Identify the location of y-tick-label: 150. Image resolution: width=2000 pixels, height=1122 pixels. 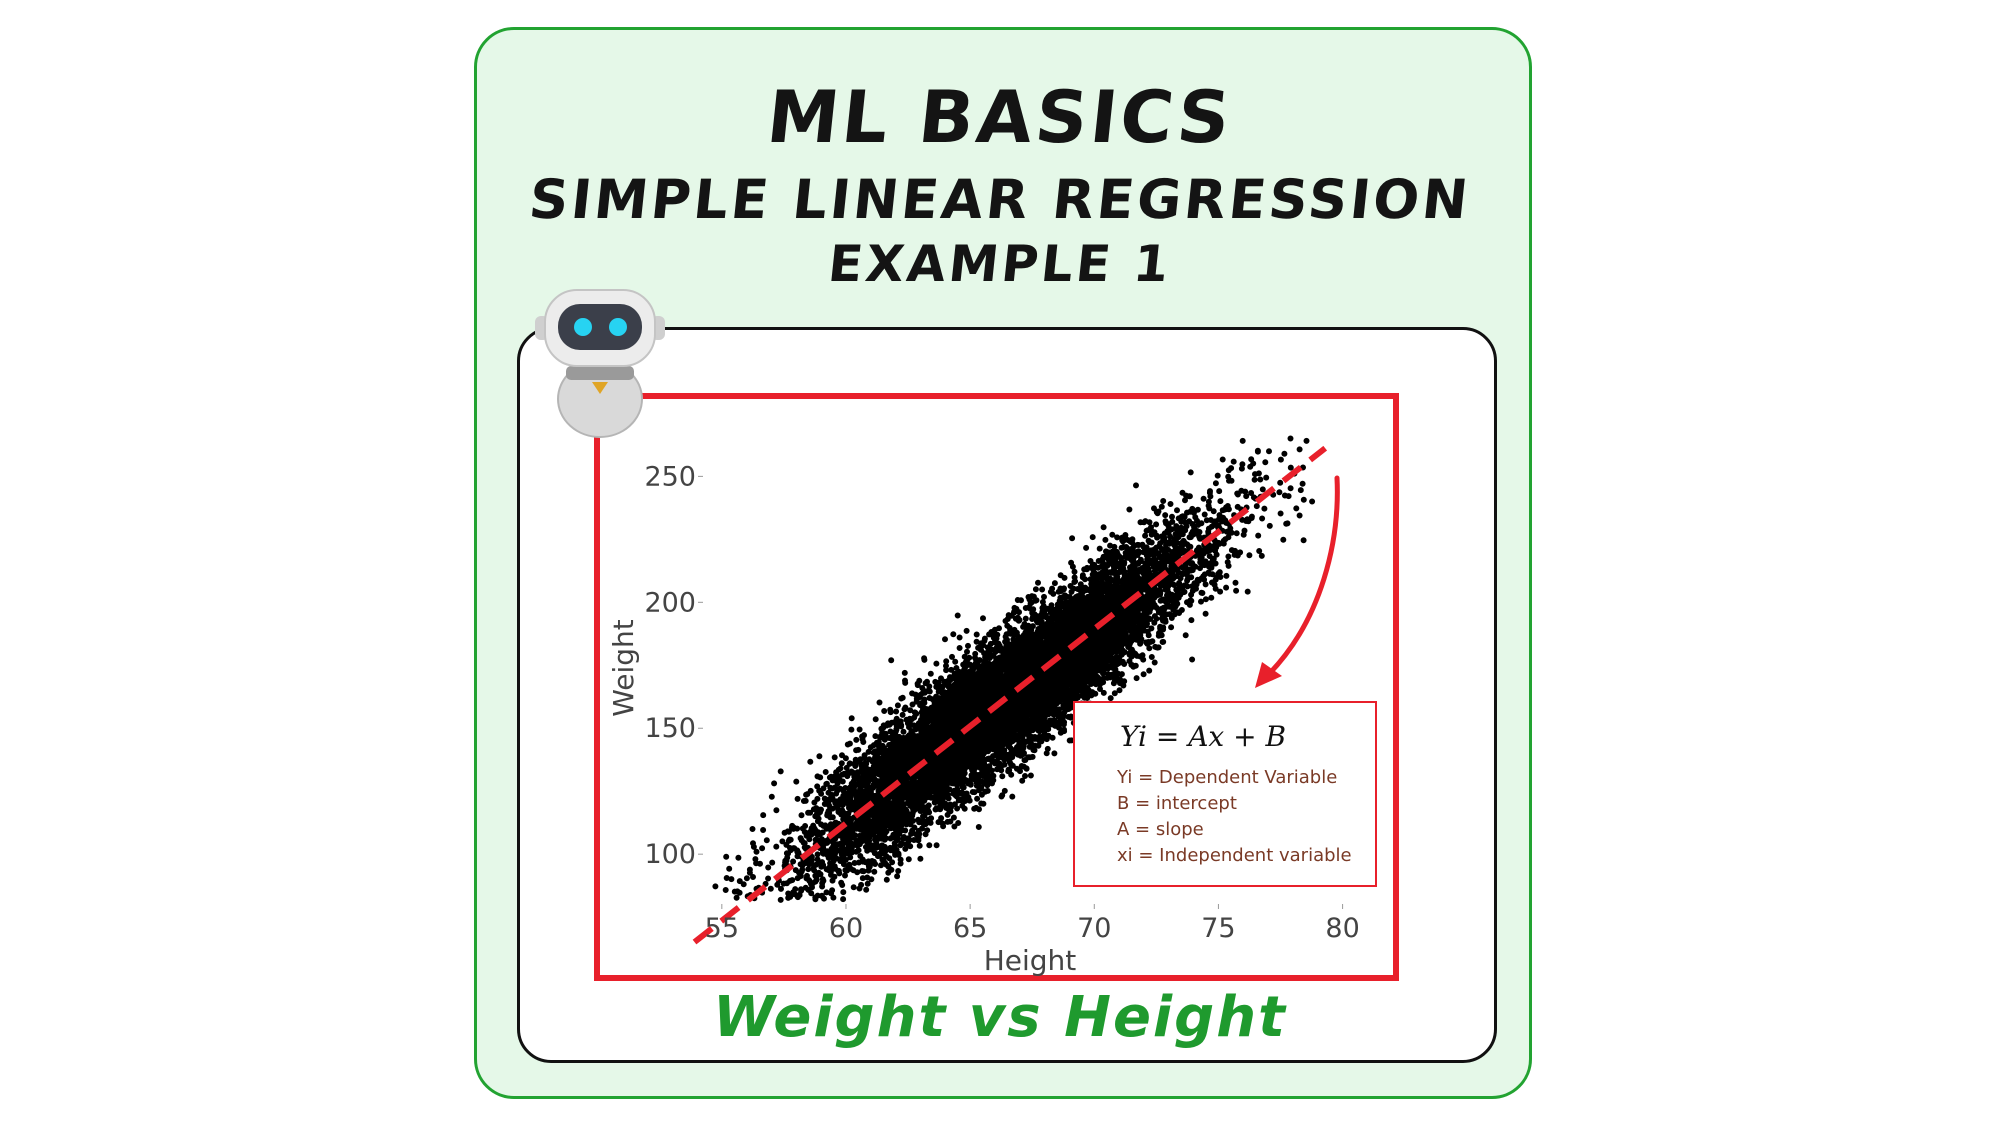
(670, 728).